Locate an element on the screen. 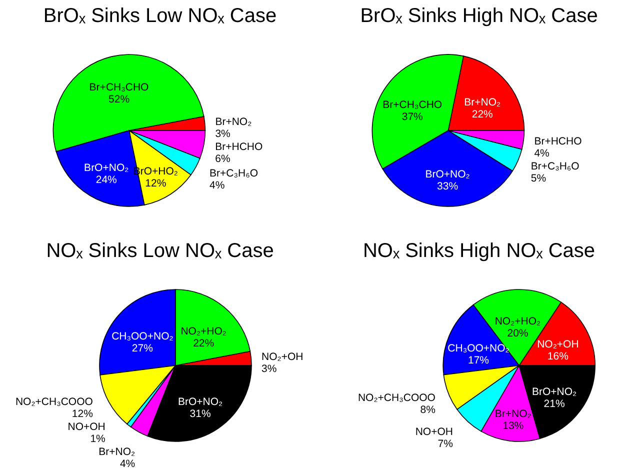  data-label: 13% is located at coordinates (513, 426).